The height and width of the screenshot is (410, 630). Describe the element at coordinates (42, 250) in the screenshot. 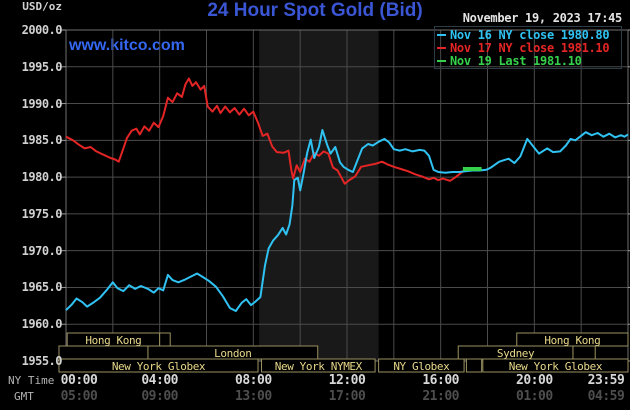

I see `y-axis-tick-label: 1970.0` at that location.